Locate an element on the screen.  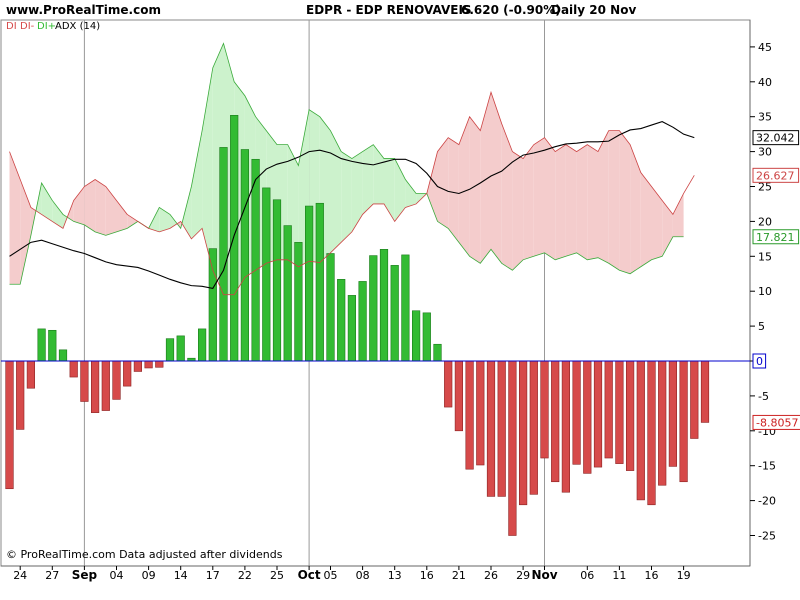
x-tick-label: 09 is located at coordinates (149, 575).